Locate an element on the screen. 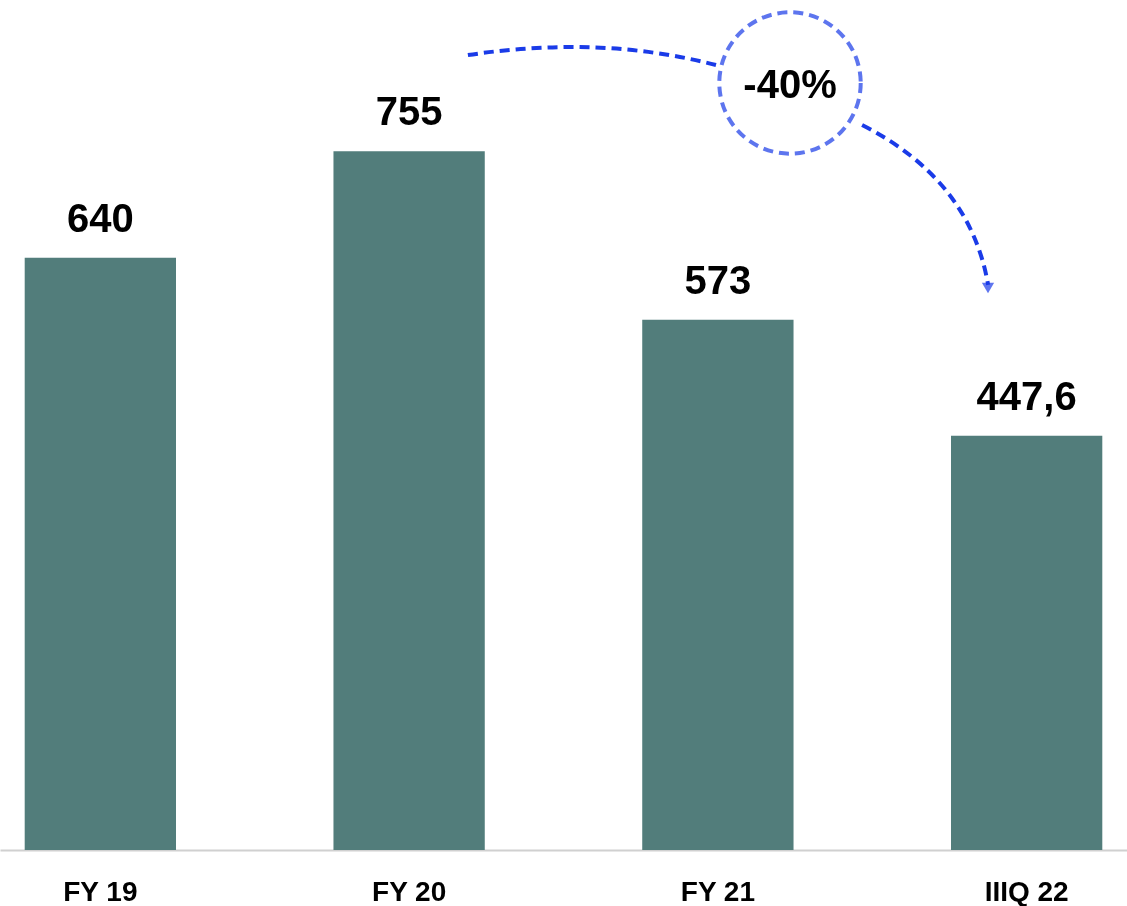 Image resolution: width=1127 pixels, height=906 pixels. data-label: 755 is located at coordinates (409, 111).